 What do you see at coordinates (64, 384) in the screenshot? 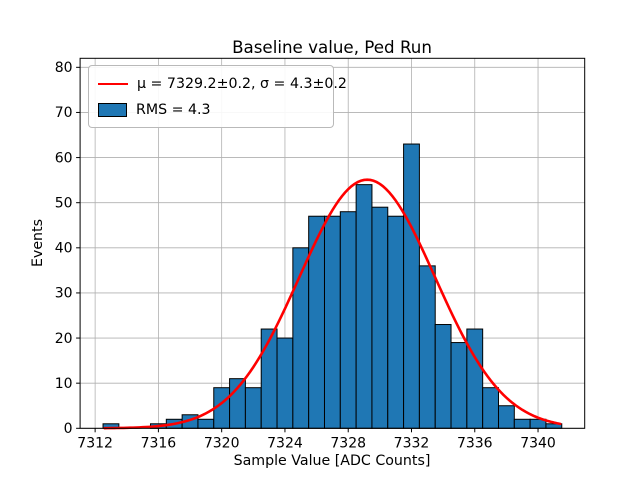
I see `y-tick-label: 10` at bounding box center [64, 384].